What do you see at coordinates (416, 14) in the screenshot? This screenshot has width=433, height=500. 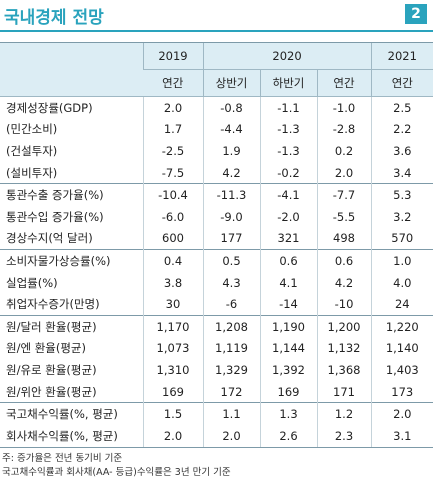 I see `badge: 2` at bounding box center [416, 14].